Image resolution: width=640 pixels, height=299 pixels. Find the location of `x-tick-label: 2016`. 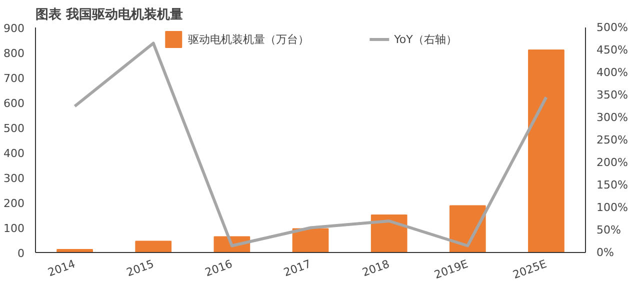

x-tick-label: 2016 is located at coordinates (218, 268).